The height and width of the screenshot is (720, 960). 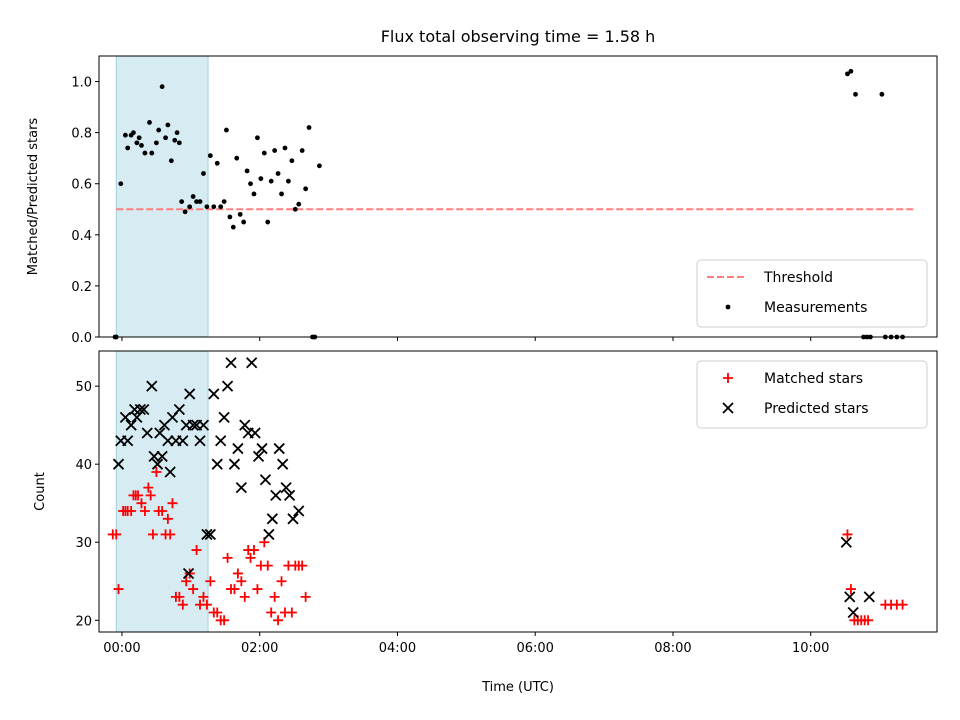 I want to click on x-tick-label: 10:00, so click(x=810, y=648).